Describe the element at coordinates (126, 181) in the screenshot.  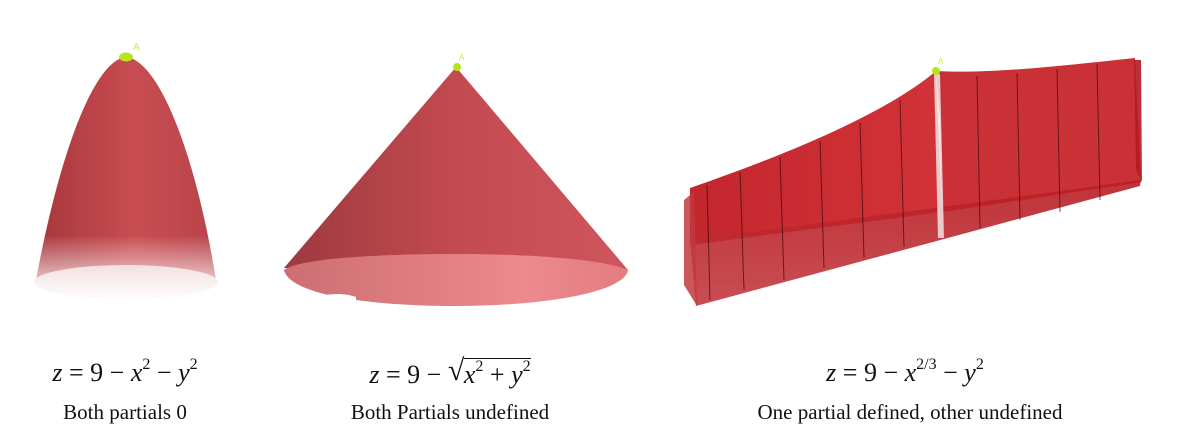
I see `paraboloid-surface` at that location.